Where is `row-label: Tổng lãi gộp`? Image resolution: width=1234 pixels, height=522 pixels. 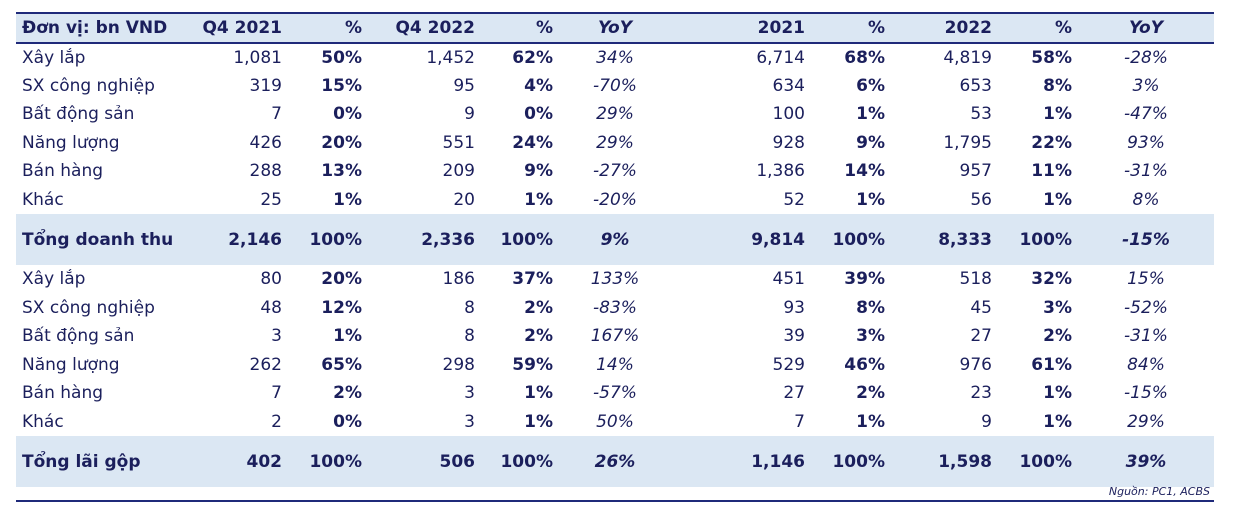
row-label: Tổng lãi gộp is located at coordinates (81, 461).